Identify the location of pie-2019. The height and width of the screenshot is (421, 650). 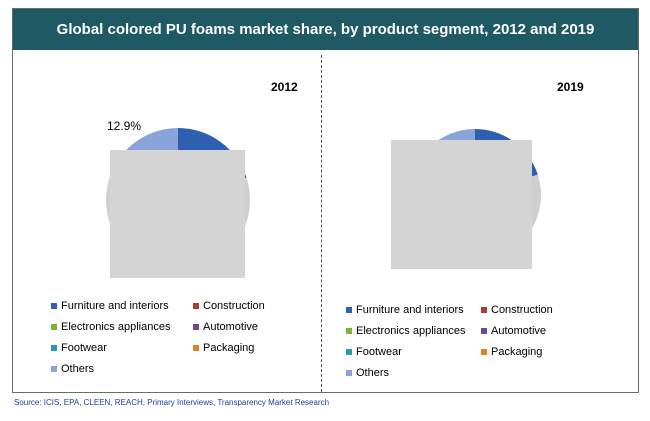
(466, 199).